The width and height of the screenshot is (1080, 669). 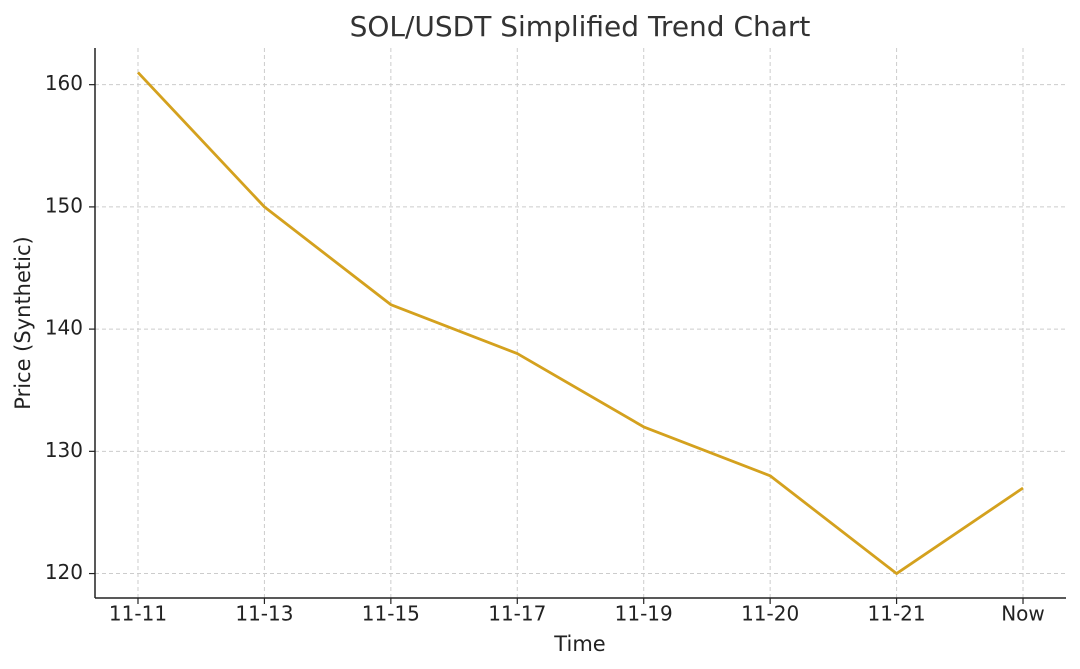 I want to click on x-tick-label: 11-15, so click(x=391, y=614).